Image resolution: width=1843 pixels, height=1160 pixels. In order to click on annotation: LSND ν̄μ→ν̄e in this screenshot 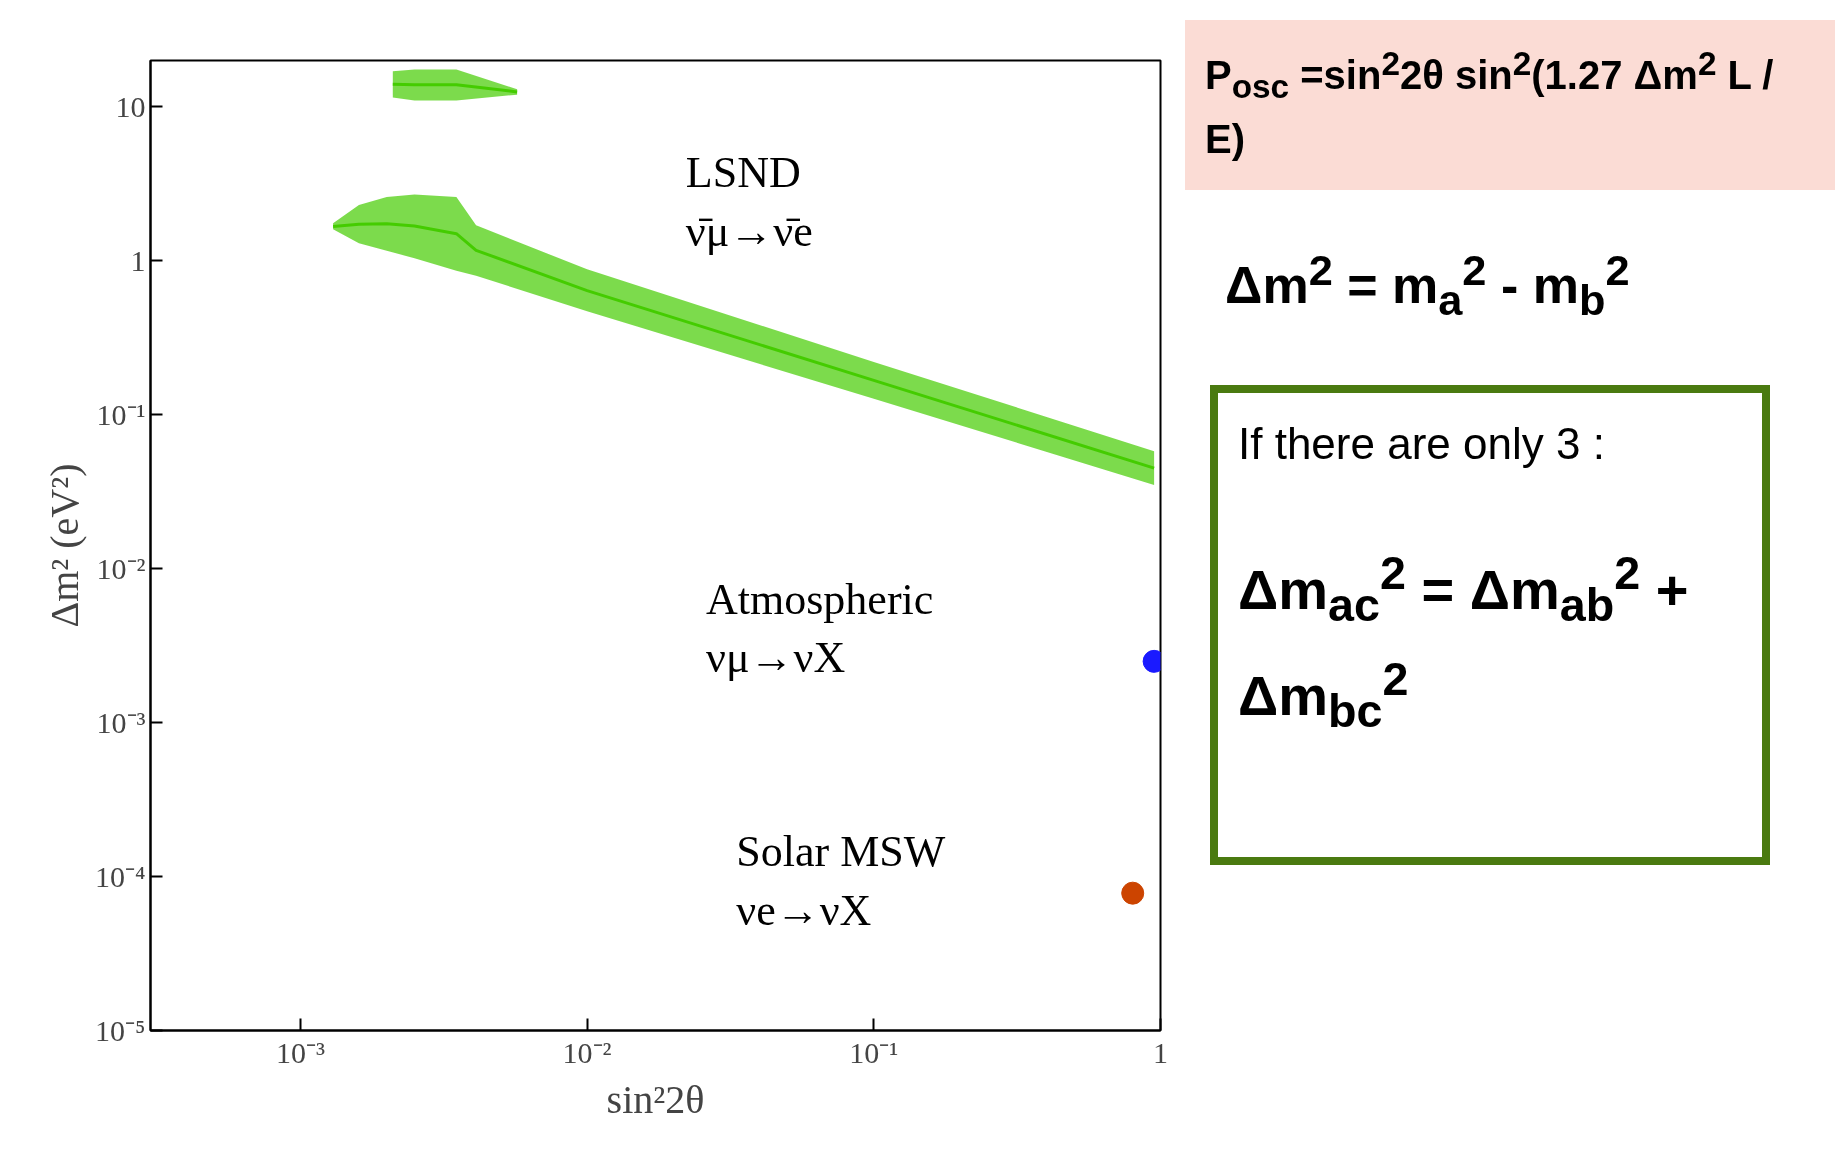, I will do `click(749, 201)`.